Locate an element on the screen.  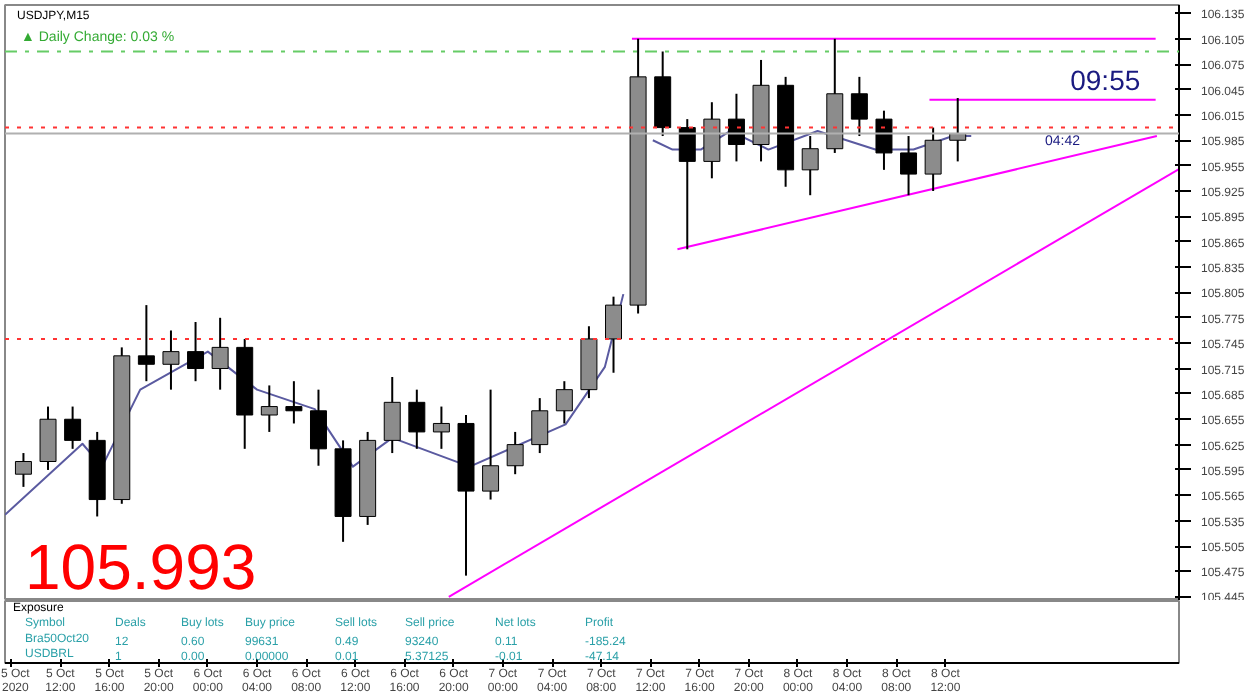
annotation: 105.993 is located at coordinates (141, 567).